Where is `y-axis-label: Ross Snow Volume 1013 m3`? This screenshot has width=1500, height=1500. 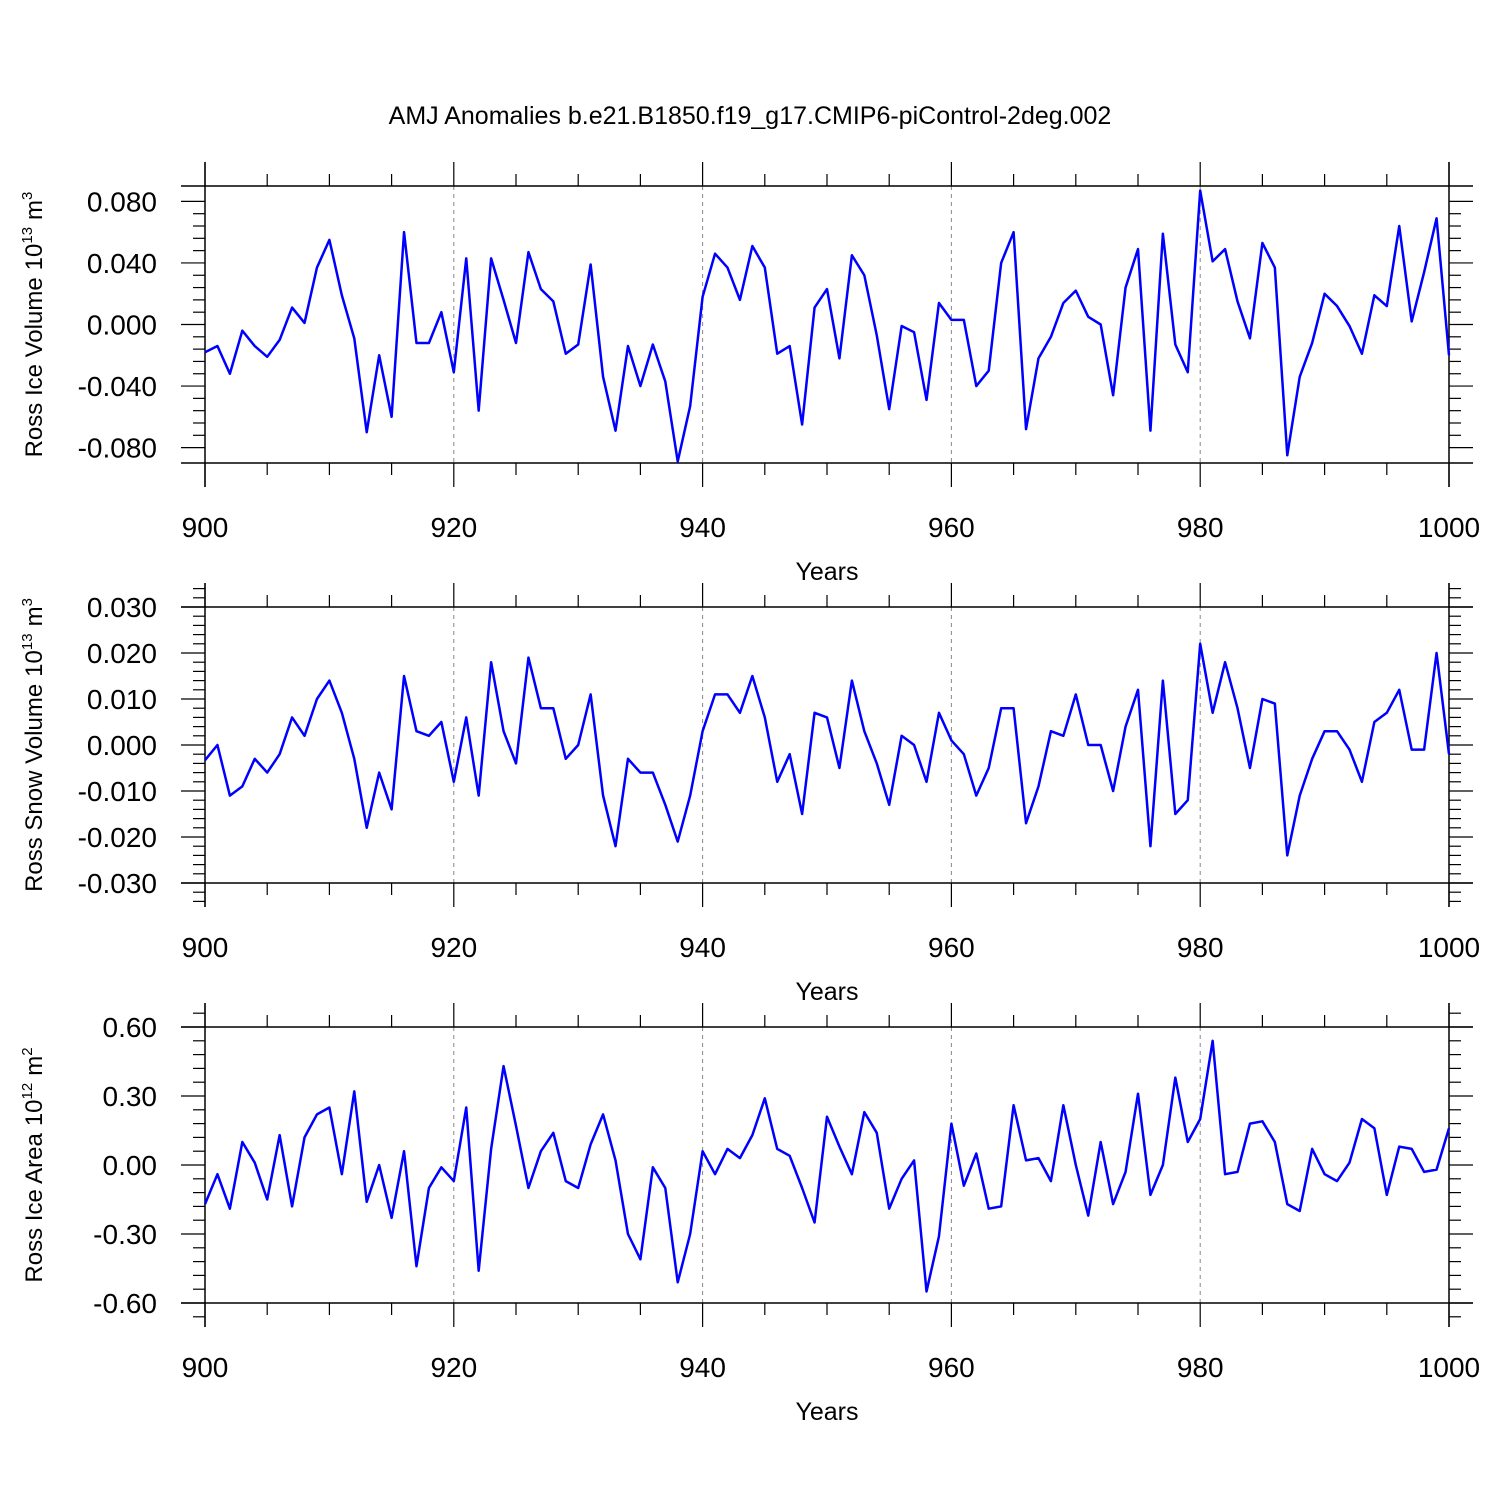
y-axis-label: Ross Snow Volume 1013 m3 is located at coordinates (33, 745).